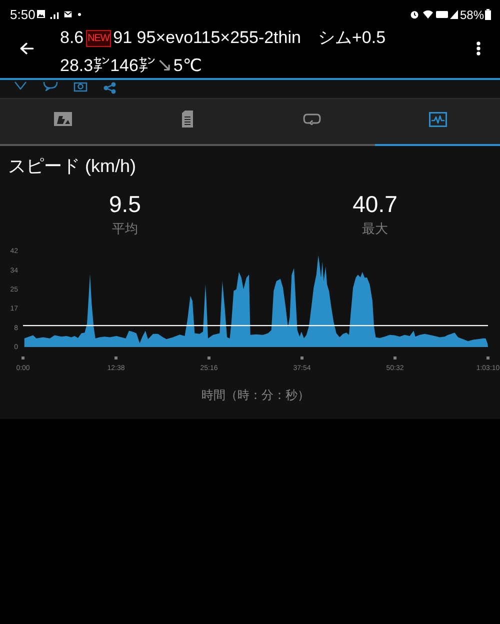 This screenshot has height=624, width=500. I want to click on text: 28.3㌢146㌢, so click(108, 66).